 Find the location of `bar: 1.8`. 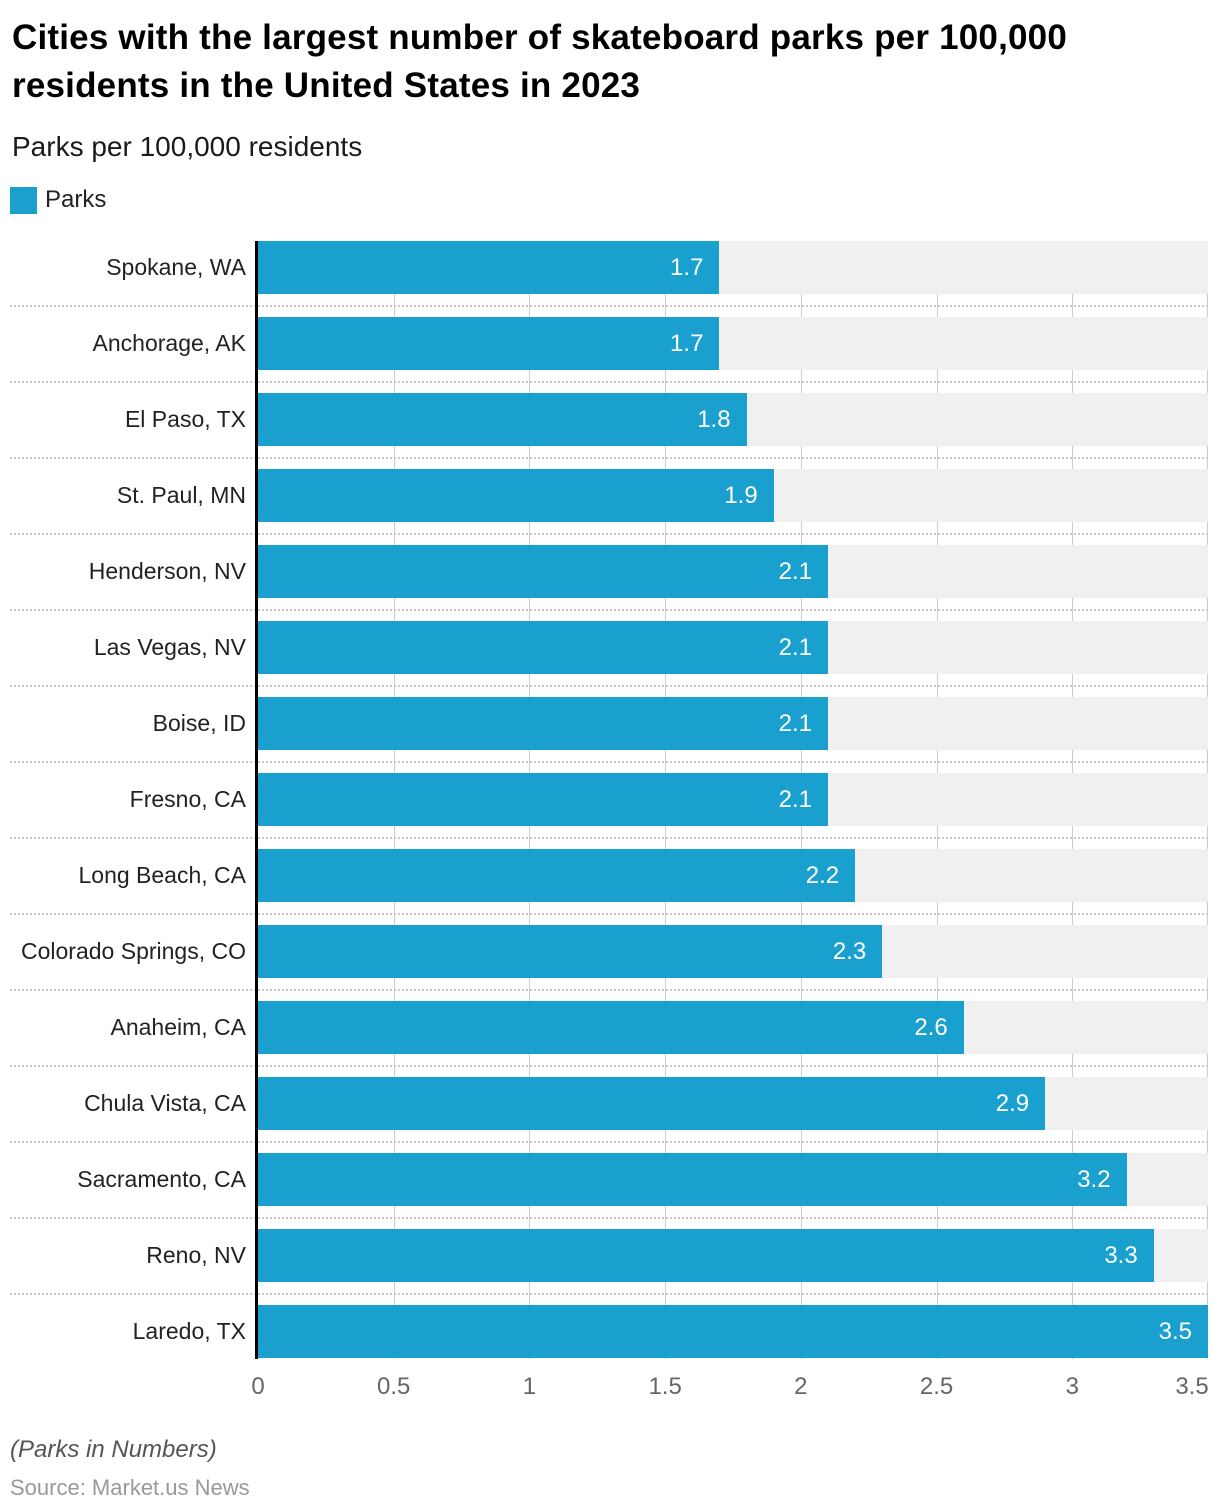

bar: 1.8 is located at coordinates (502, 419).